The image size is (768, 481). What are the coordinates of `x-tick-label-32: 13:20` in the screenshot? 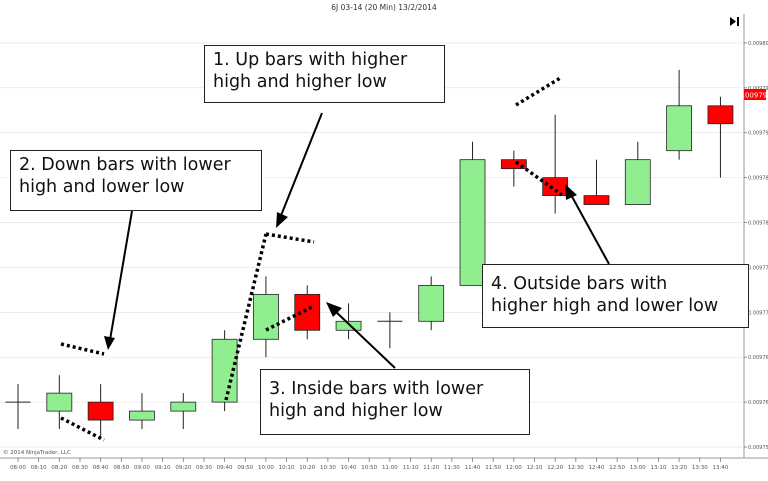 It's located at (679, 468).